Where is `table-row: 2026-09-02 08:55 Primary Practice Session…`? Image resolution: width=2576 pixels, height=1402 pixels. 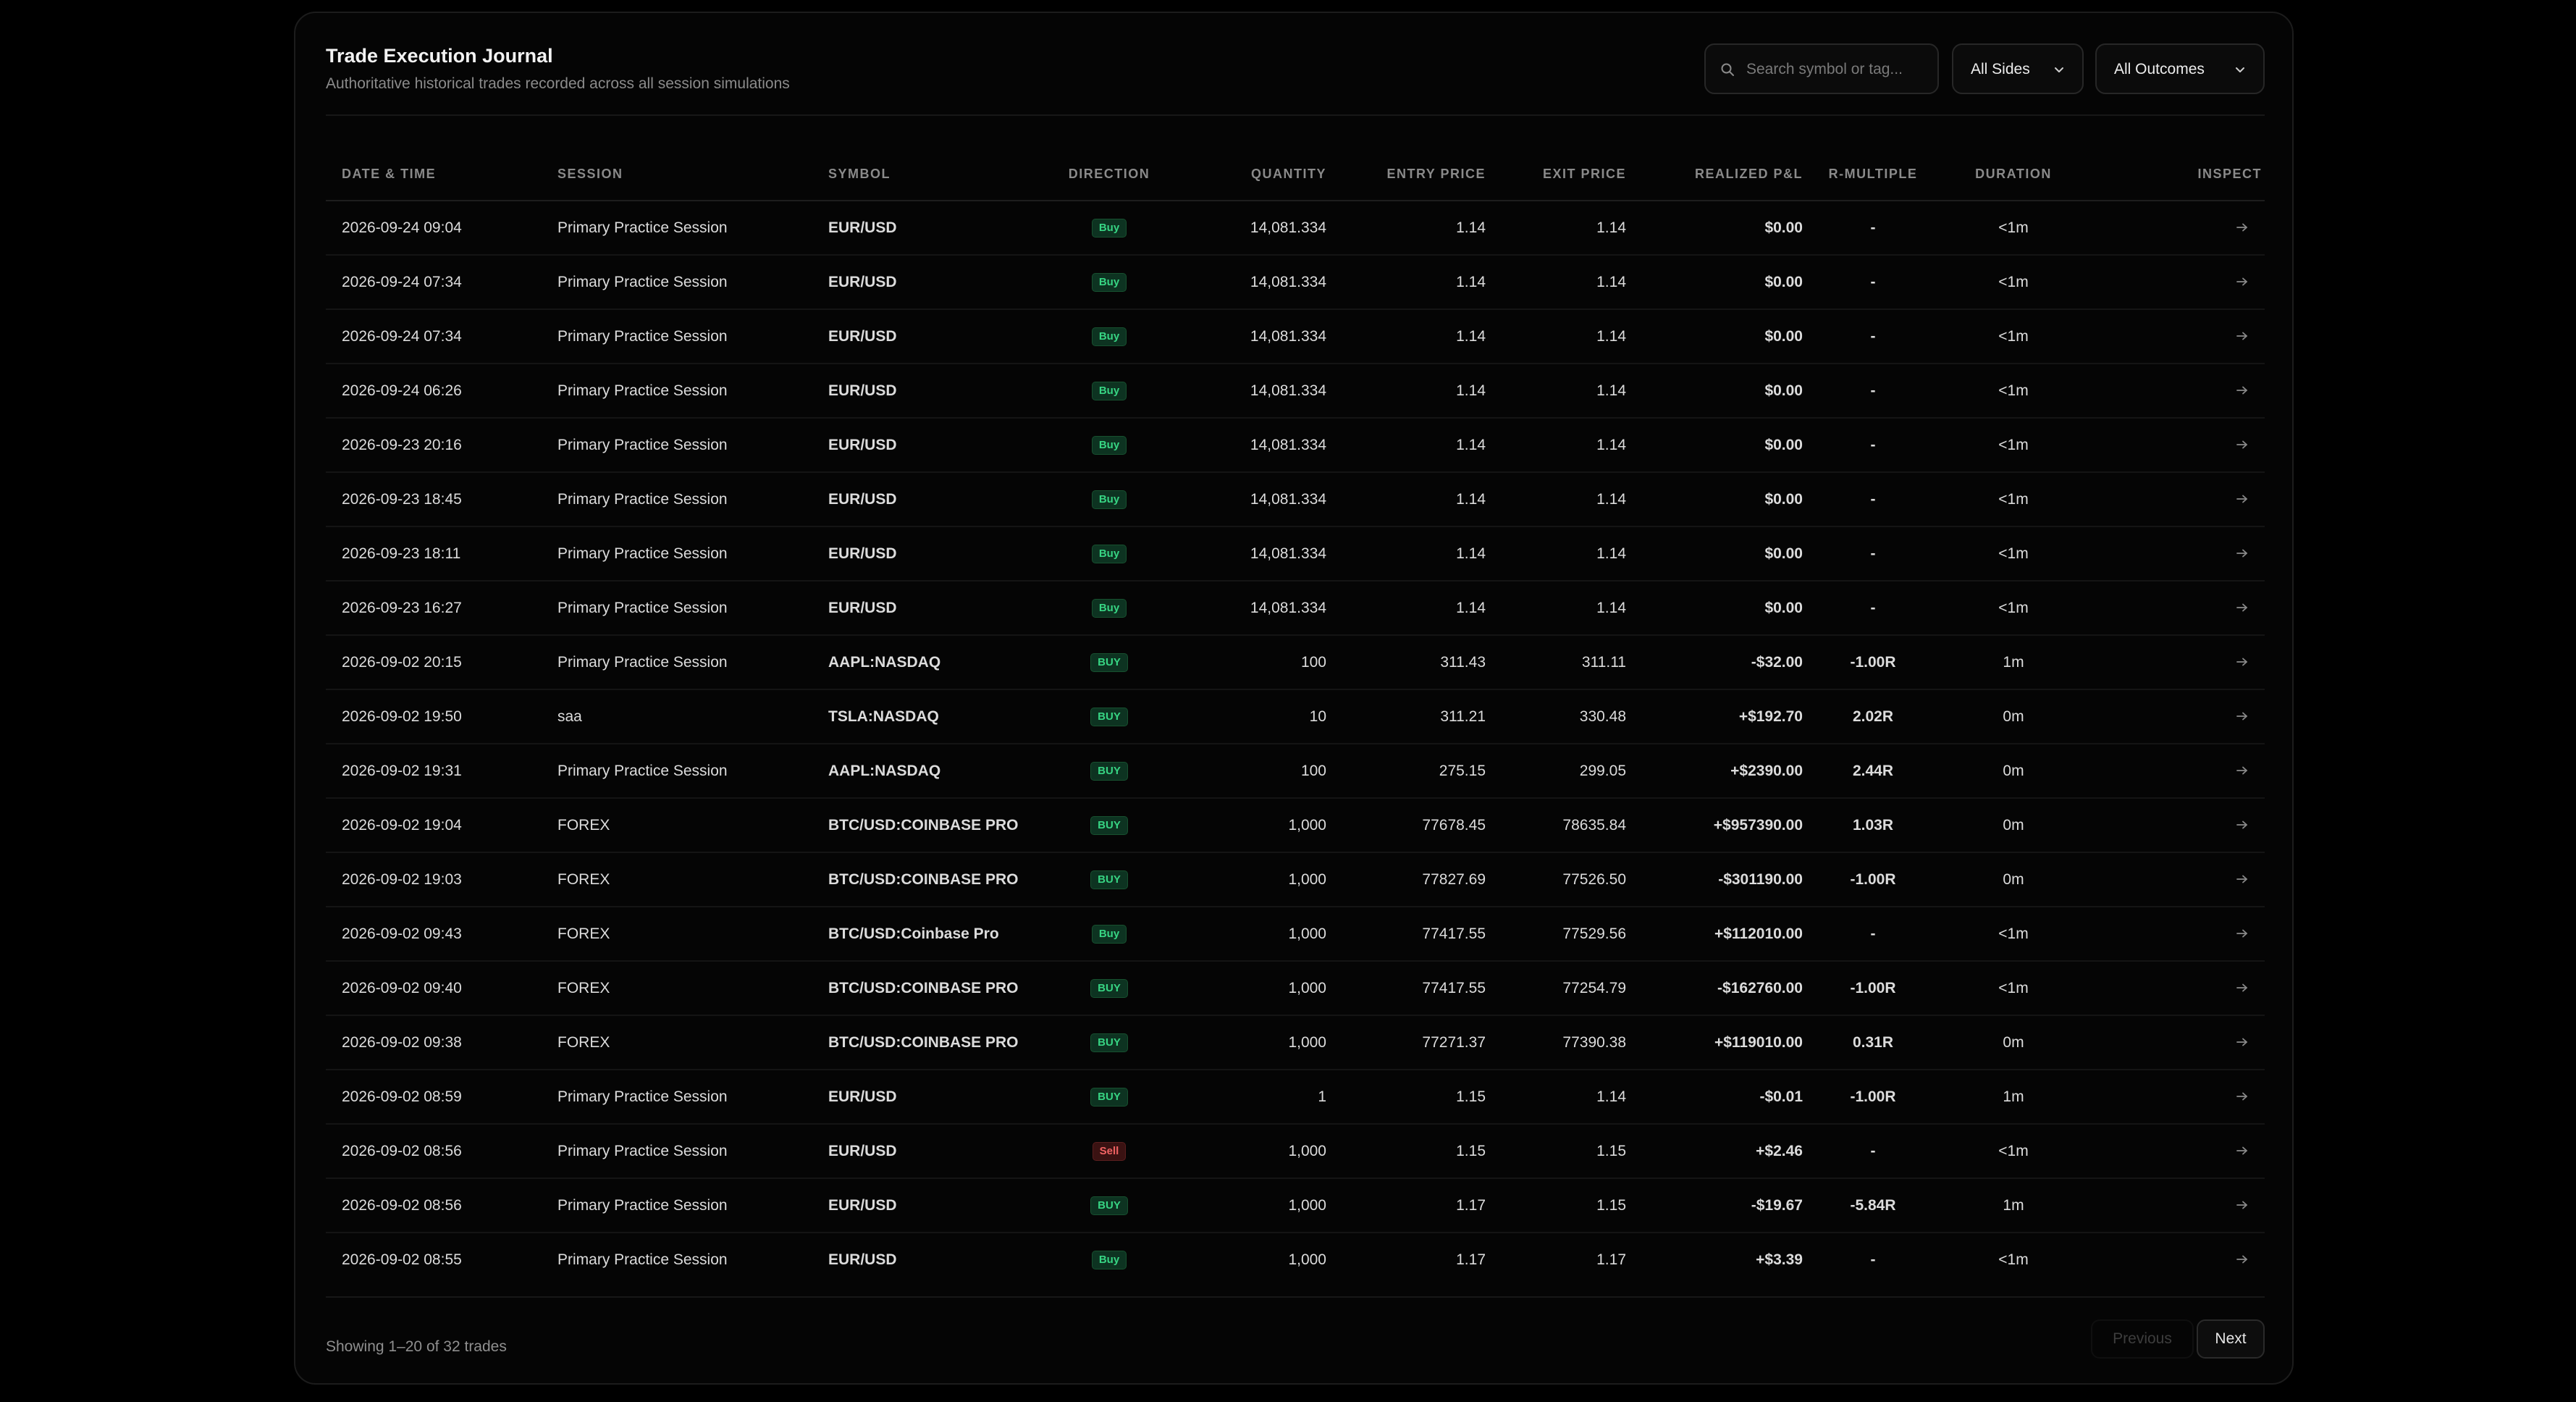
table-row: 2026-09-02 08:55 Primary Practice Session… is located at coordinates (1295, 1259).